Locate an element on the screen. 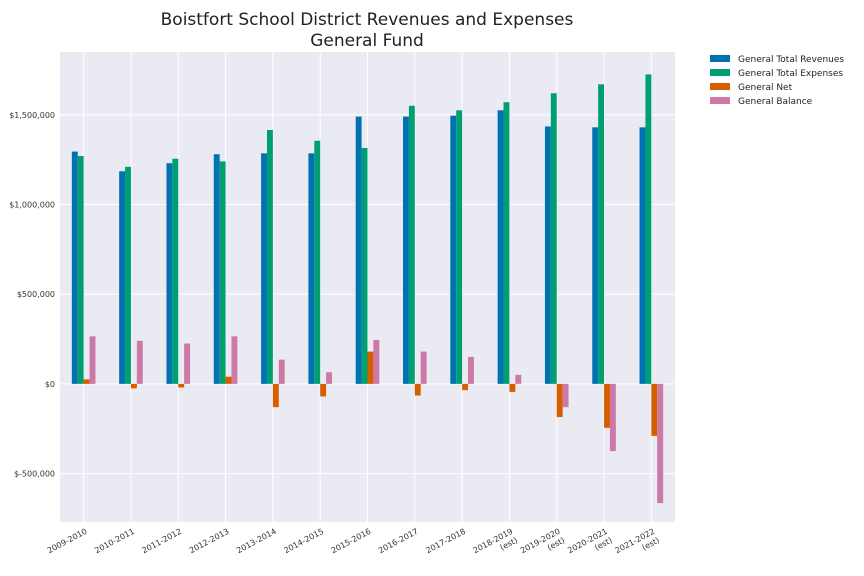 This screenshot has width=864, height=576. y-axis-ticks: $-500,000 $0 $500,000 $1,000,000 $1,500,000 is located at coordinates (32, 295).